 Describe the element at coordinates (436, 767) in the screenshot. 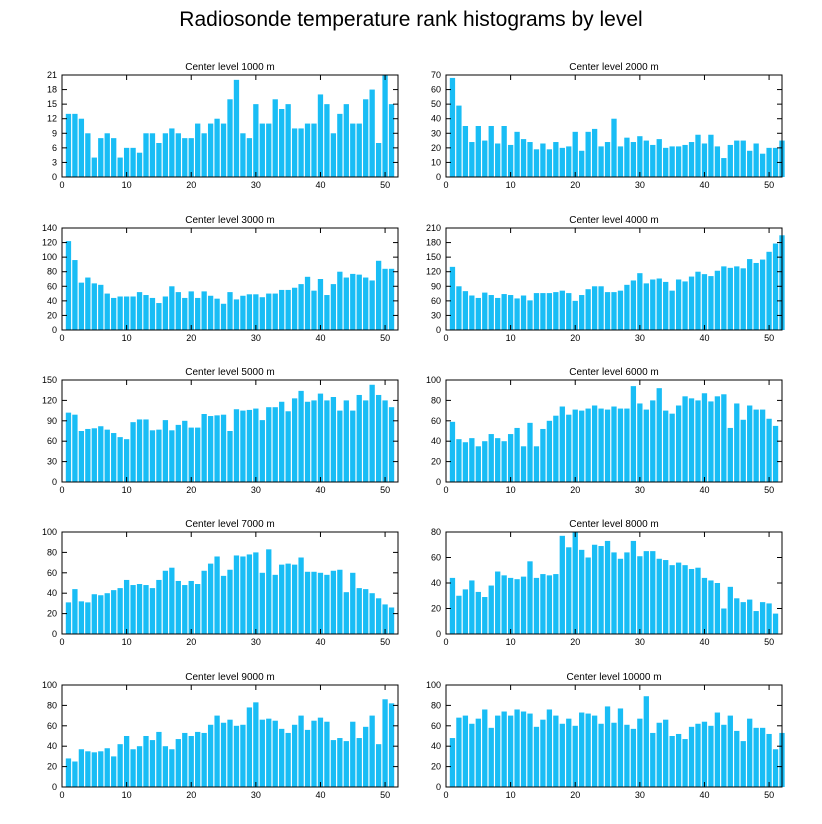

I see `y-tick-label: 20` at that location.